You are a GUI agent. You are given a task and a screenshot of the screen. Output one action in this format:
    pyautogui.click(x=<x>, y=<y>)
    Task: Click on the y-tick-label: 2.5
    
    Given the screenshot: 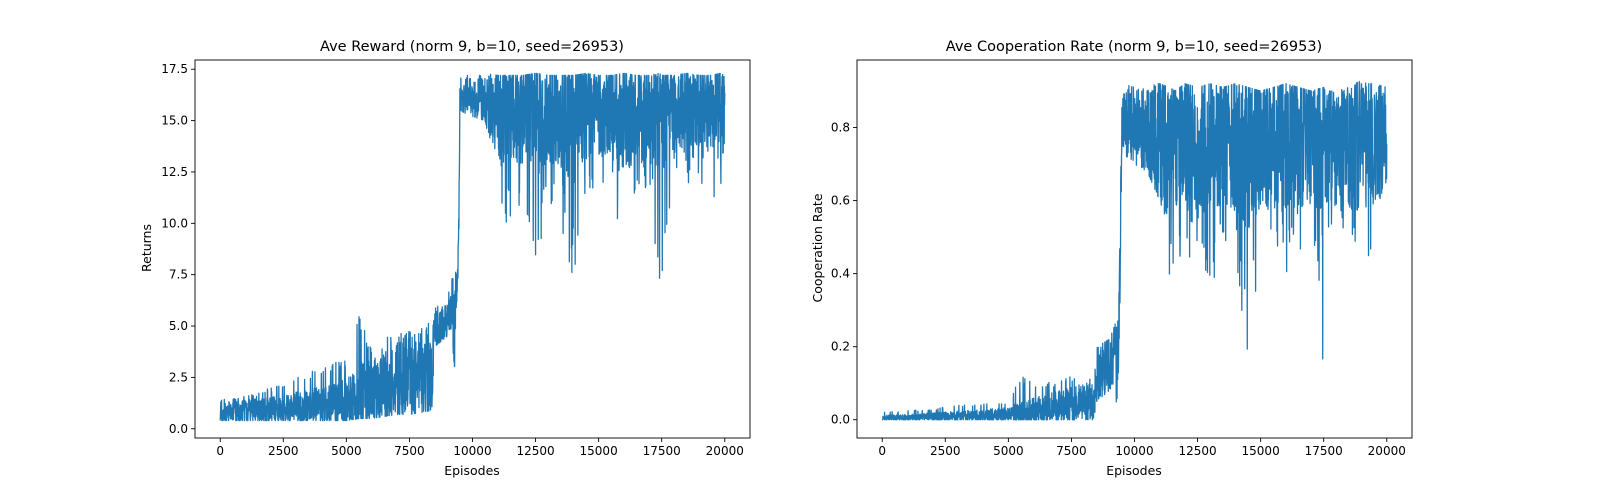 What is the action you would take?
    pyautogui.click(x=178, y=377)
    